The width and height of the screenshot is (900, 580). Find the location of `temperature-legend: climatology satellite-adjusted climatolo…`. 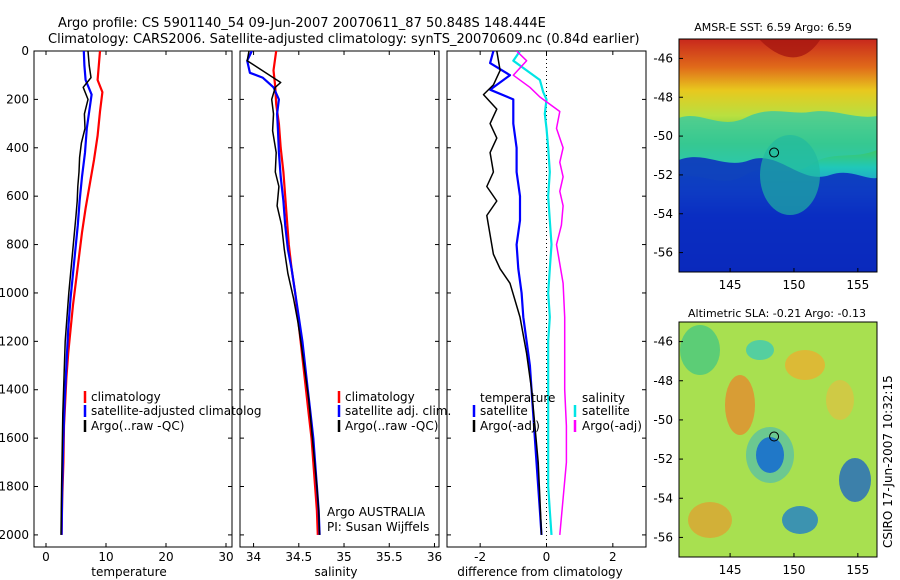

temperature-legend: climatology satellite-adjusted climatolo… is located at coordinates (172, 411).